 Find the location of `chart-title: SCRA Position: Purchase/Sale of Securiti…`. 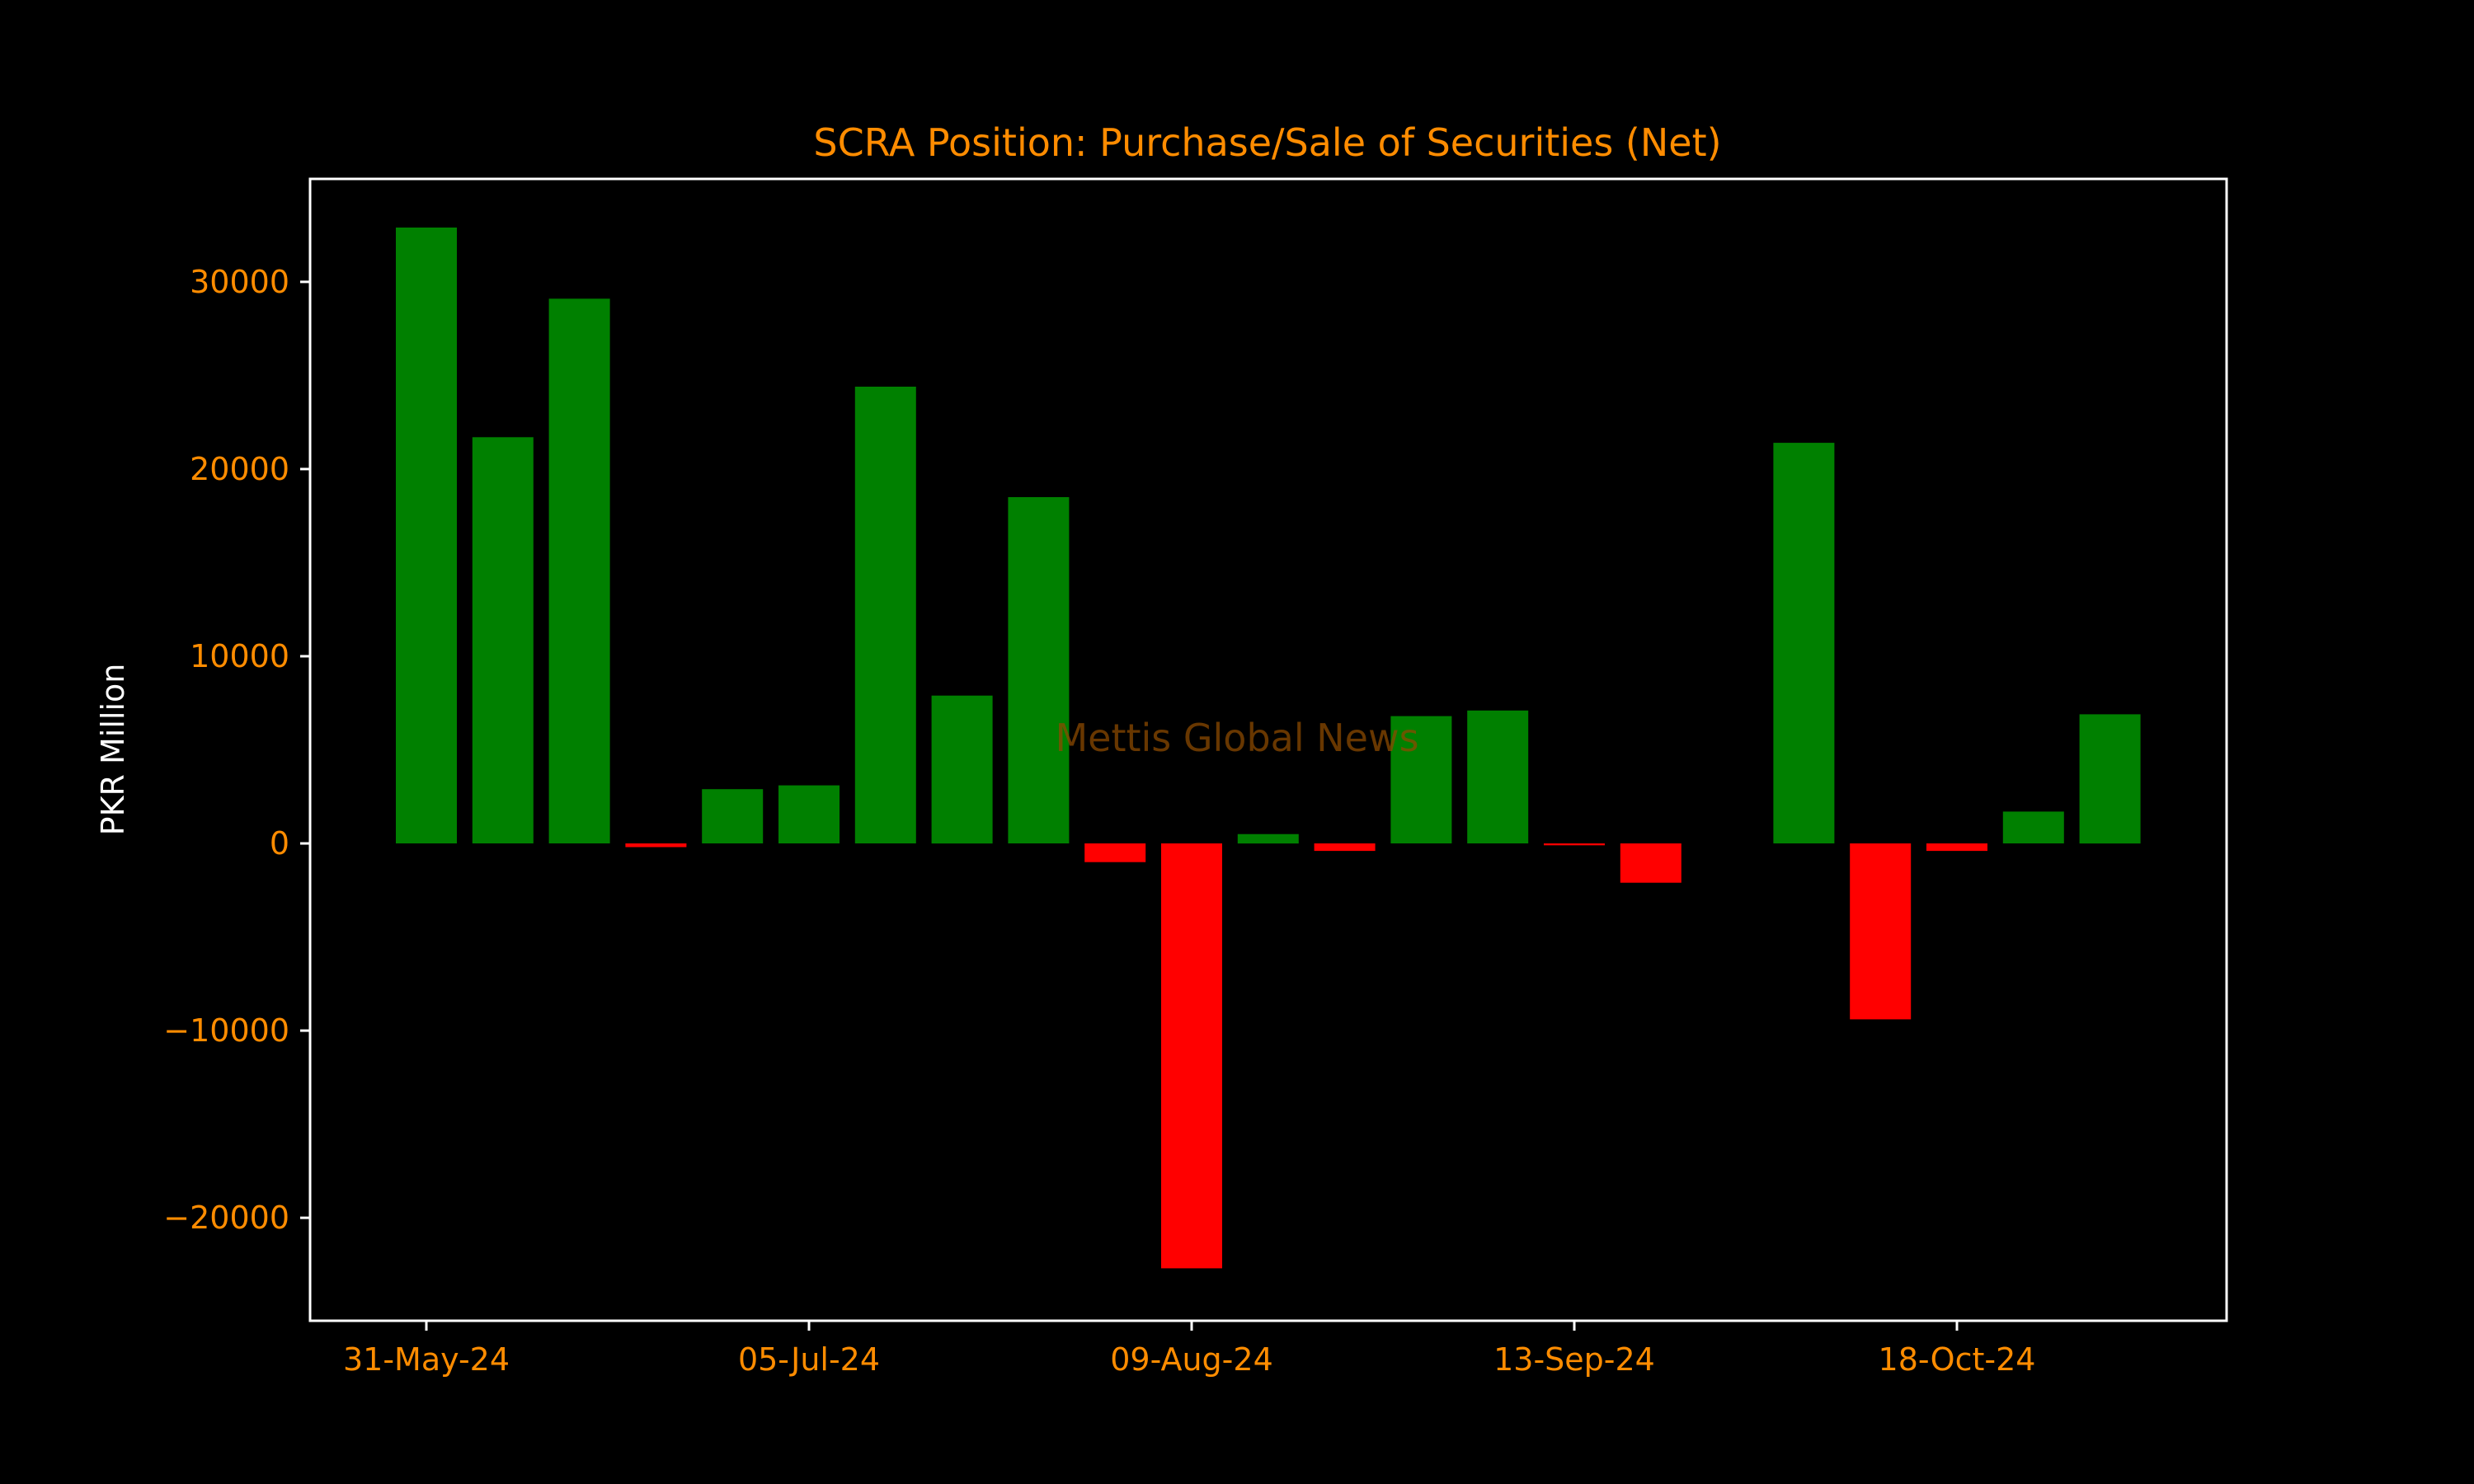

chart-title: SCRA Position: Purchase/Sale of Securiti… is located at coordinates (1267, 142).